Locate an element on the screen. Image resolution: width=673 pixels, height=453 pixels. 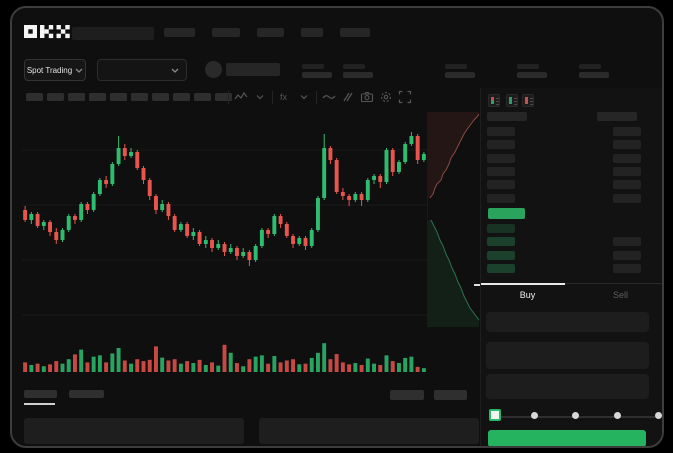
book-combined-icon is located at coordinates (494, 100).